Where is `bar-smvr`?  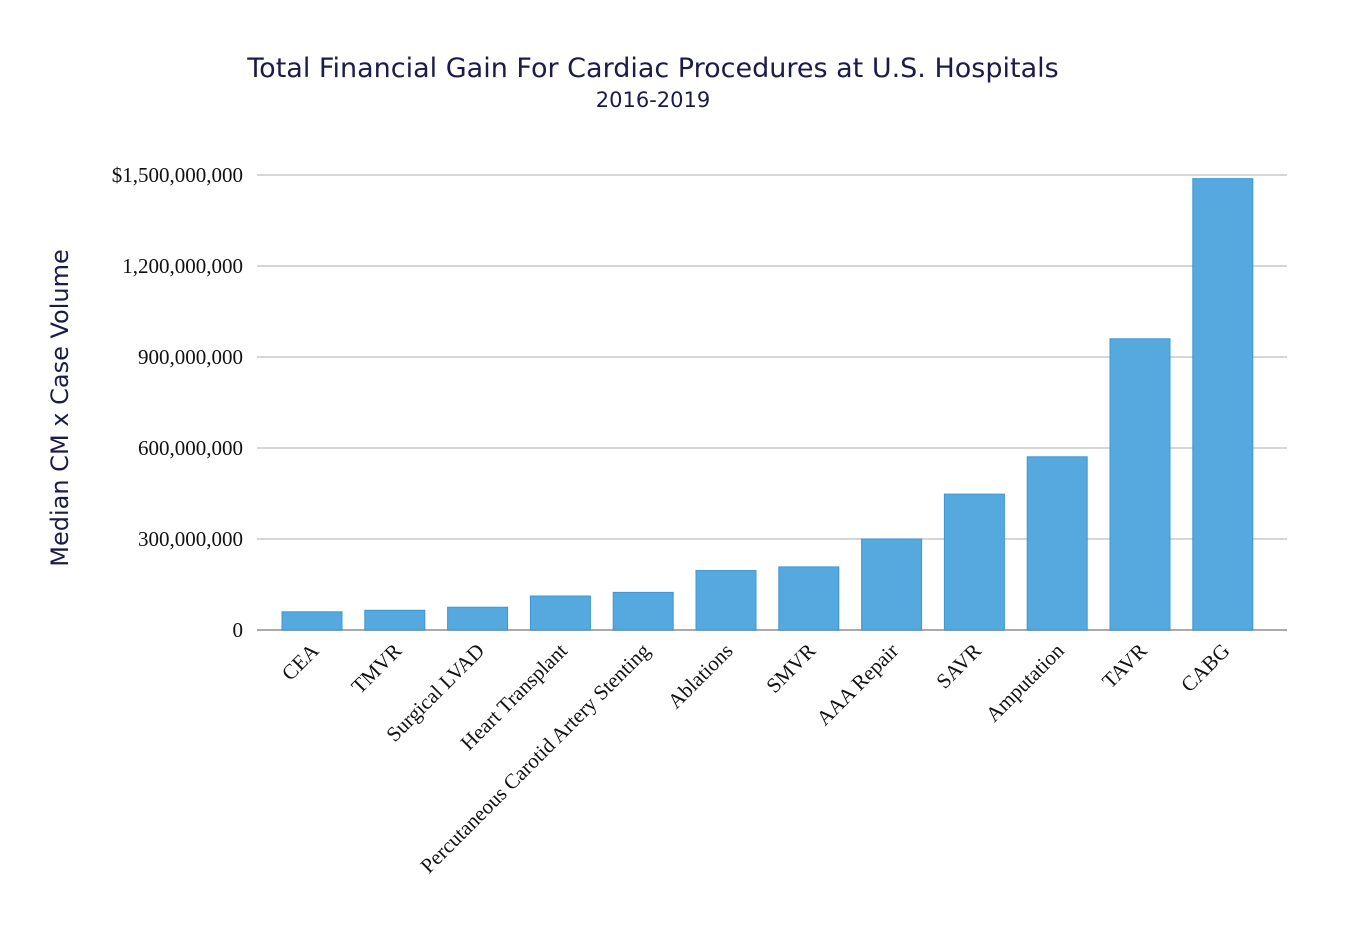 bar-smvr is located at coordinates (809, 598).